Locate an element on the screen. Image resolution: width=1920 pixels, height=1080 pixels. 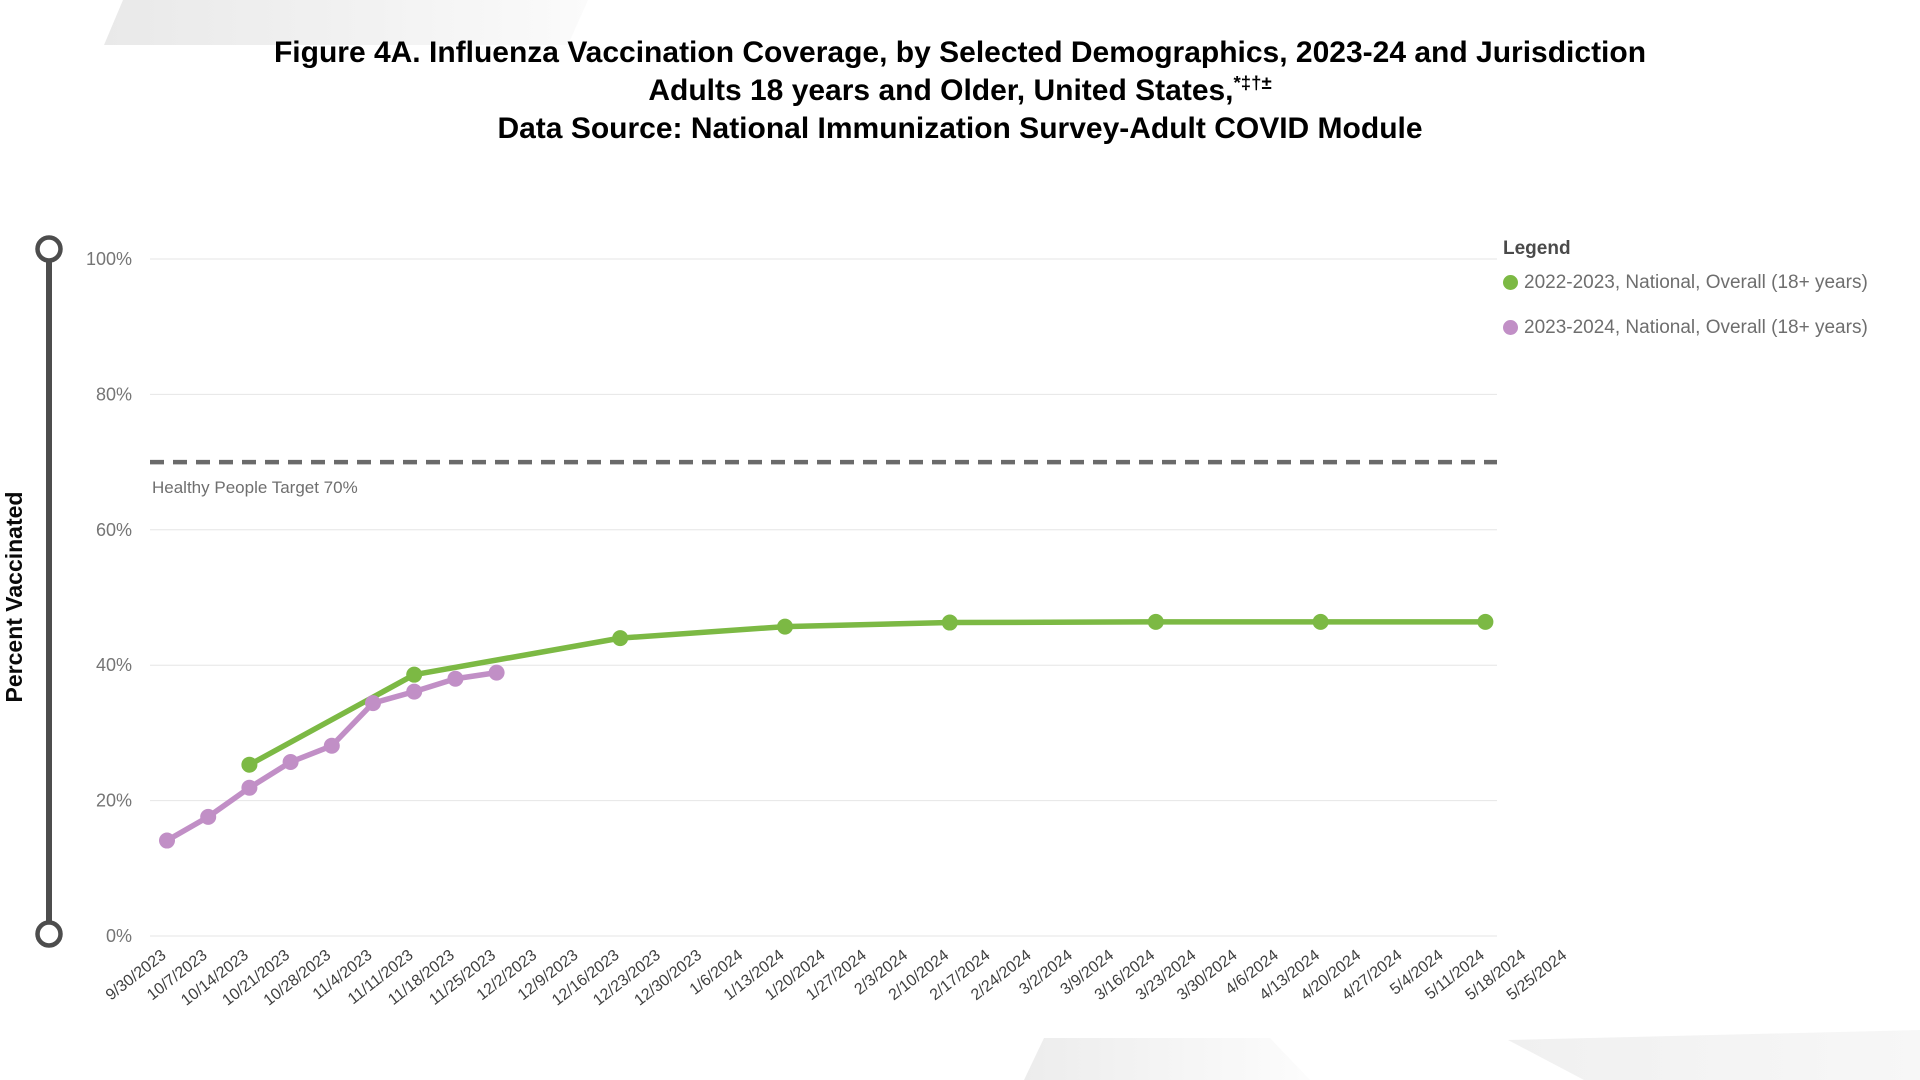
y-axis-title: Percent Vaccinated is located at coordinates (14, 597).